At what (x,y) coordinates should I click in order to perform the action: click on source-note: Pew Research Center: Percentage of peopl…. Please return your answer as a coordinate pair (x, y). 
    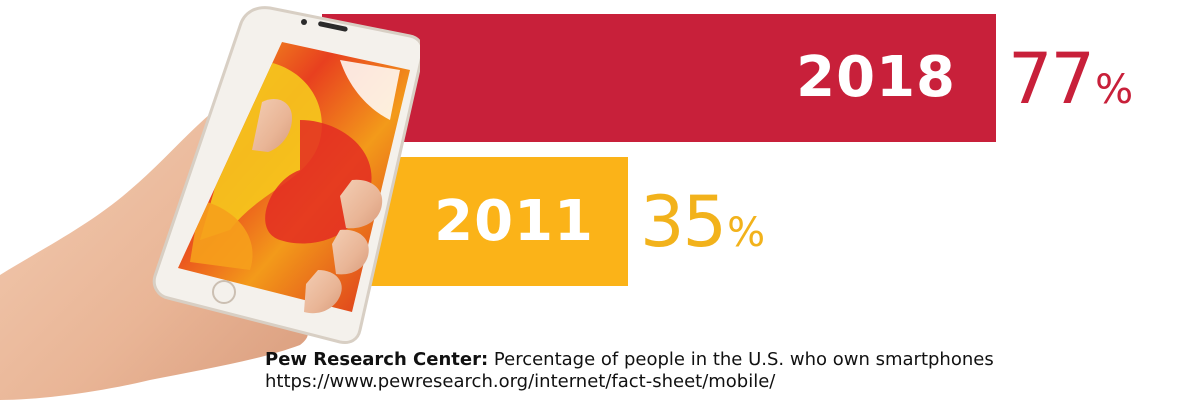
    Looking at the image, I should click on (715, 371).